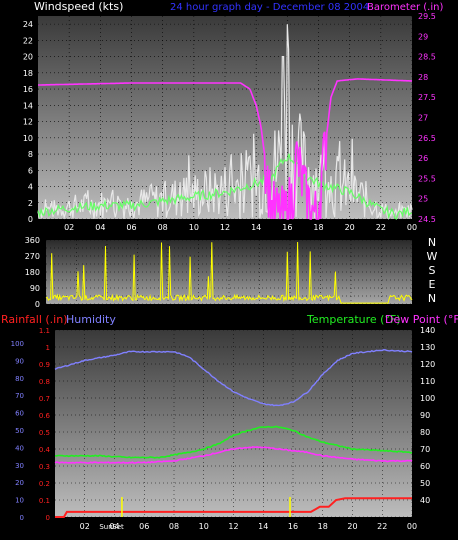 The height and width of the screenshot is (540, 458). What do you see at coordinates (423, 77) in the screenshot?
I see `barometer-tick-label: 28` at bounding box center [423, 77].